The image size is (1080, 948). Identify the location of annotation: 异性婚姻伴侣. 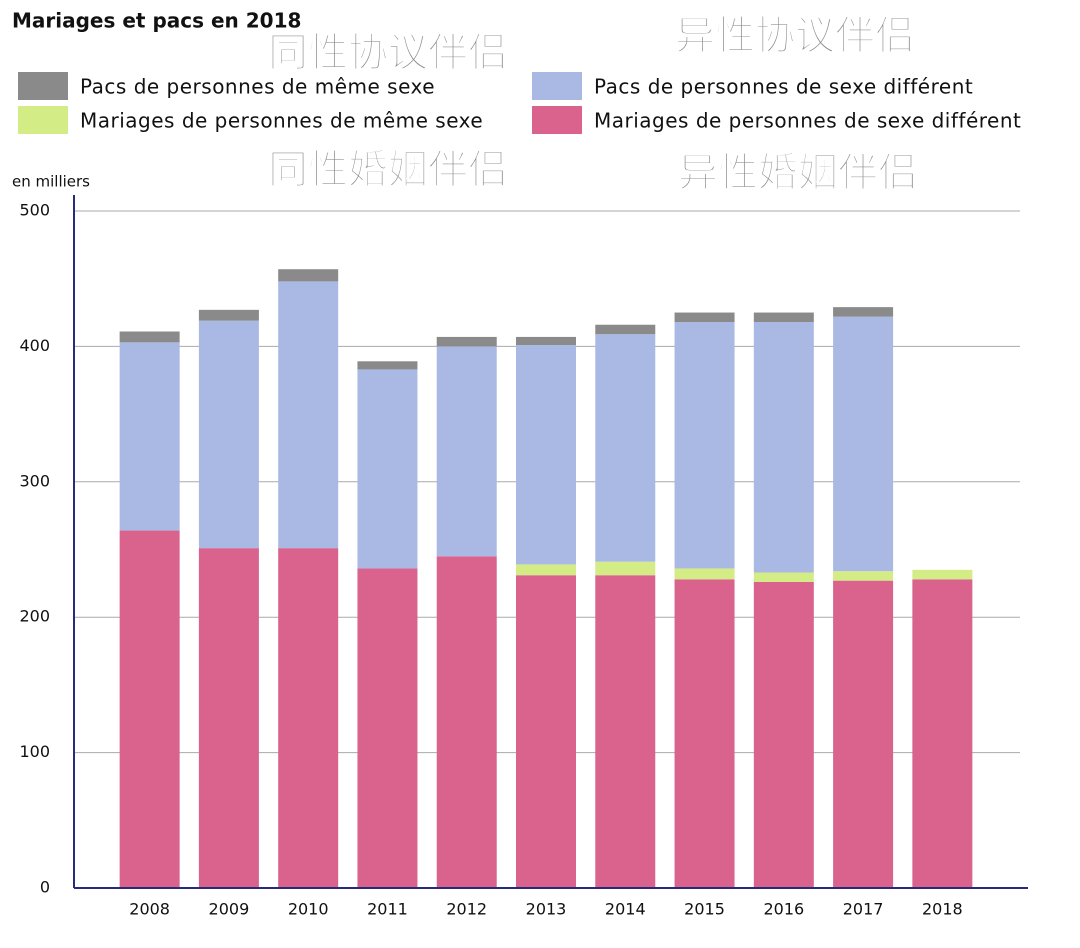
(798, 173).